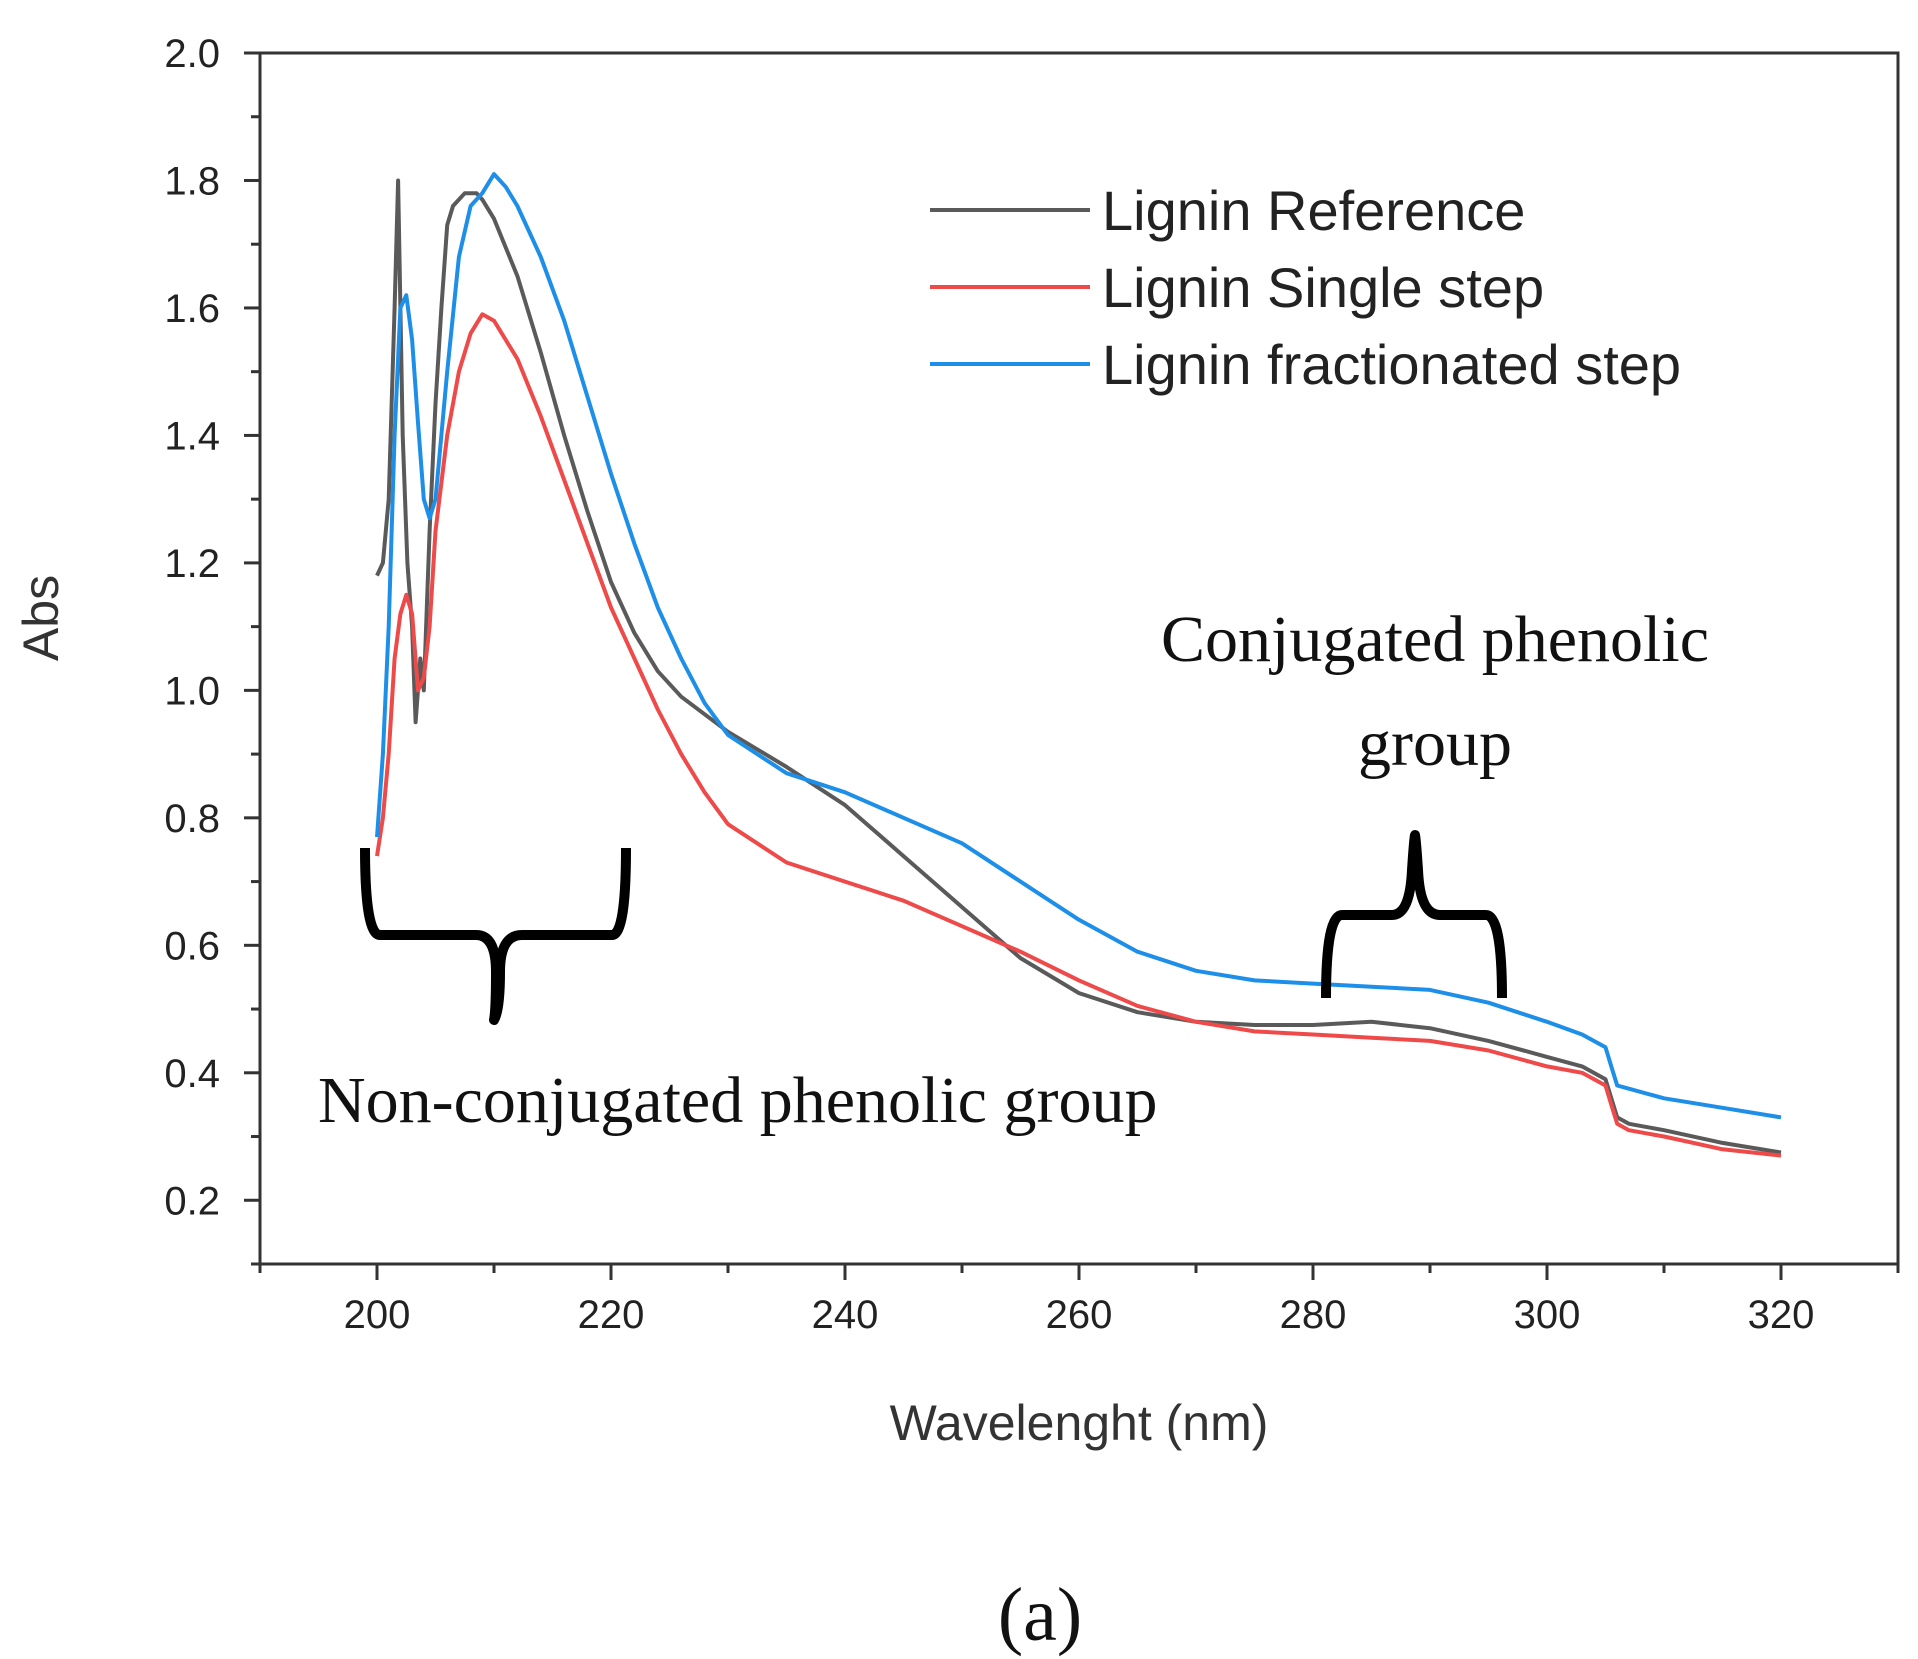 The width and height of the screenshot is (1918, 1659). I want to click on y-axis-ticks: 0.2 0.4 0.6 0.8 1.0 1.2 1.4 1.6 1.8 2.0, so click(212, 649).